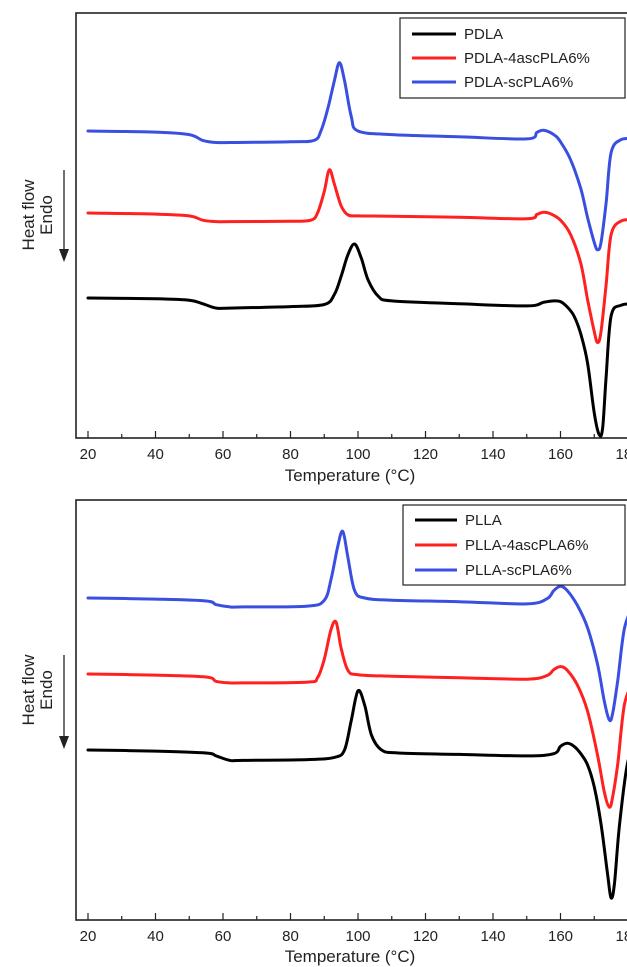 The image size is (627, 967). I want to click on legend-label: PLLA, so click(483, 520).